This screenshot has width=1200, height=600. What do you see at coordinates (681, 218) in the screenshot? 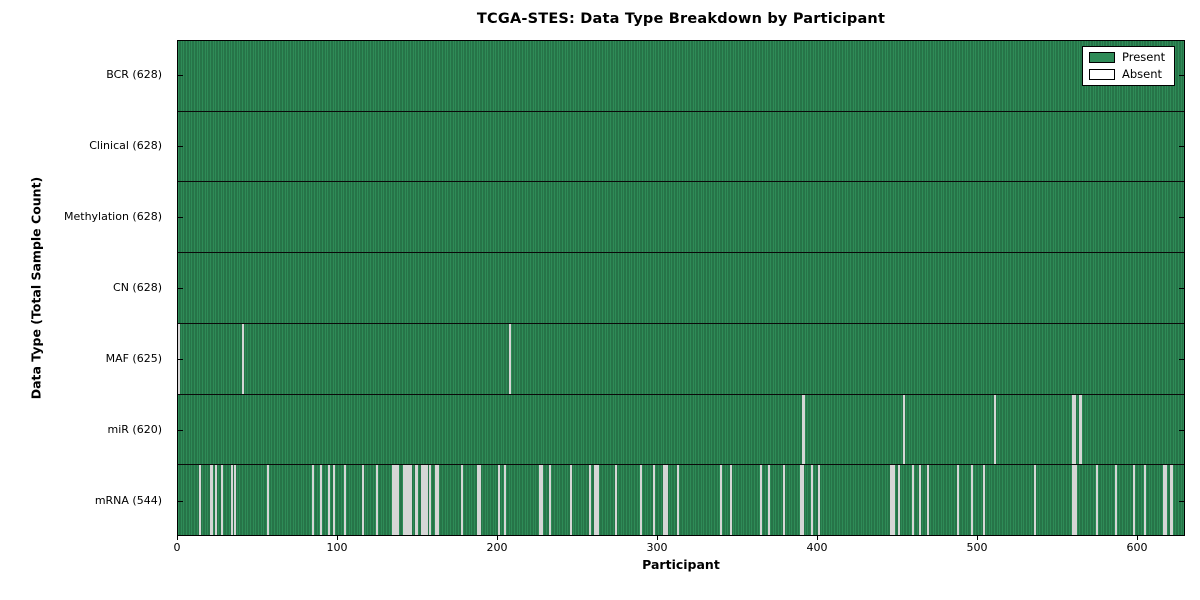
I see `presence-row-Methylation` at bounding box center [681, 218].